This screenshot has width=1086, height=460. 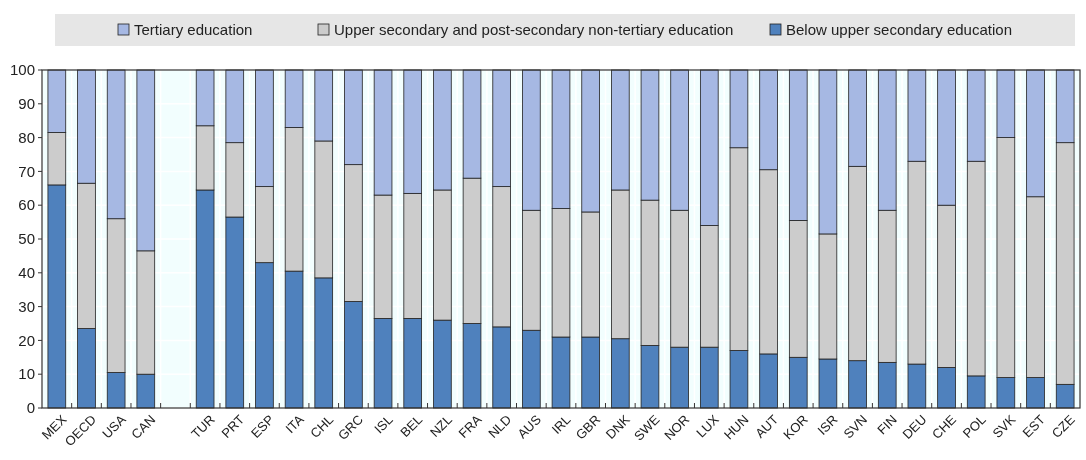 I want to click on x-tick-label: NZL, so click(x=440, y=425).